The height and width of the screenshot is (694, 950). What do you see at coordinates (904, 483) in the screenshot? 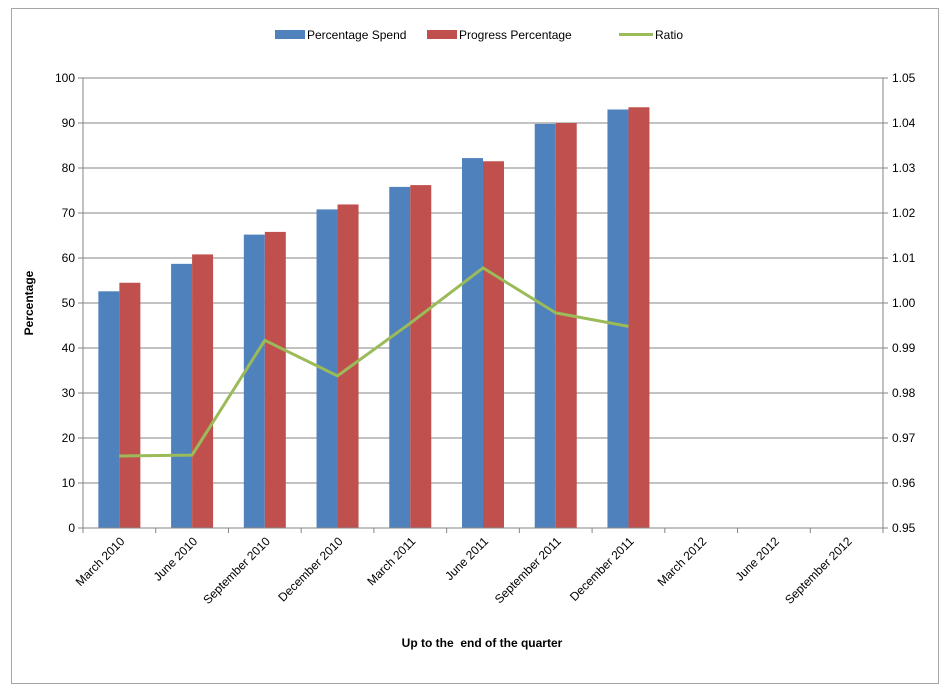
I see `y-right-tick-label: 0.96` at bounding box center [904, 483].